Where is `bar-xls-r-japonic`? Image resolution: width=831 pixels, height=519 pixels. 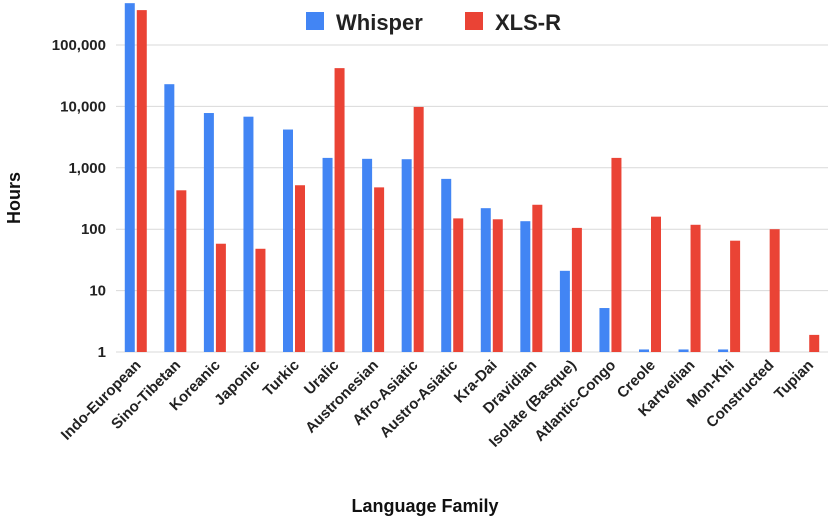 bar-xls-r-japonic is located at coordinates (260, 300).